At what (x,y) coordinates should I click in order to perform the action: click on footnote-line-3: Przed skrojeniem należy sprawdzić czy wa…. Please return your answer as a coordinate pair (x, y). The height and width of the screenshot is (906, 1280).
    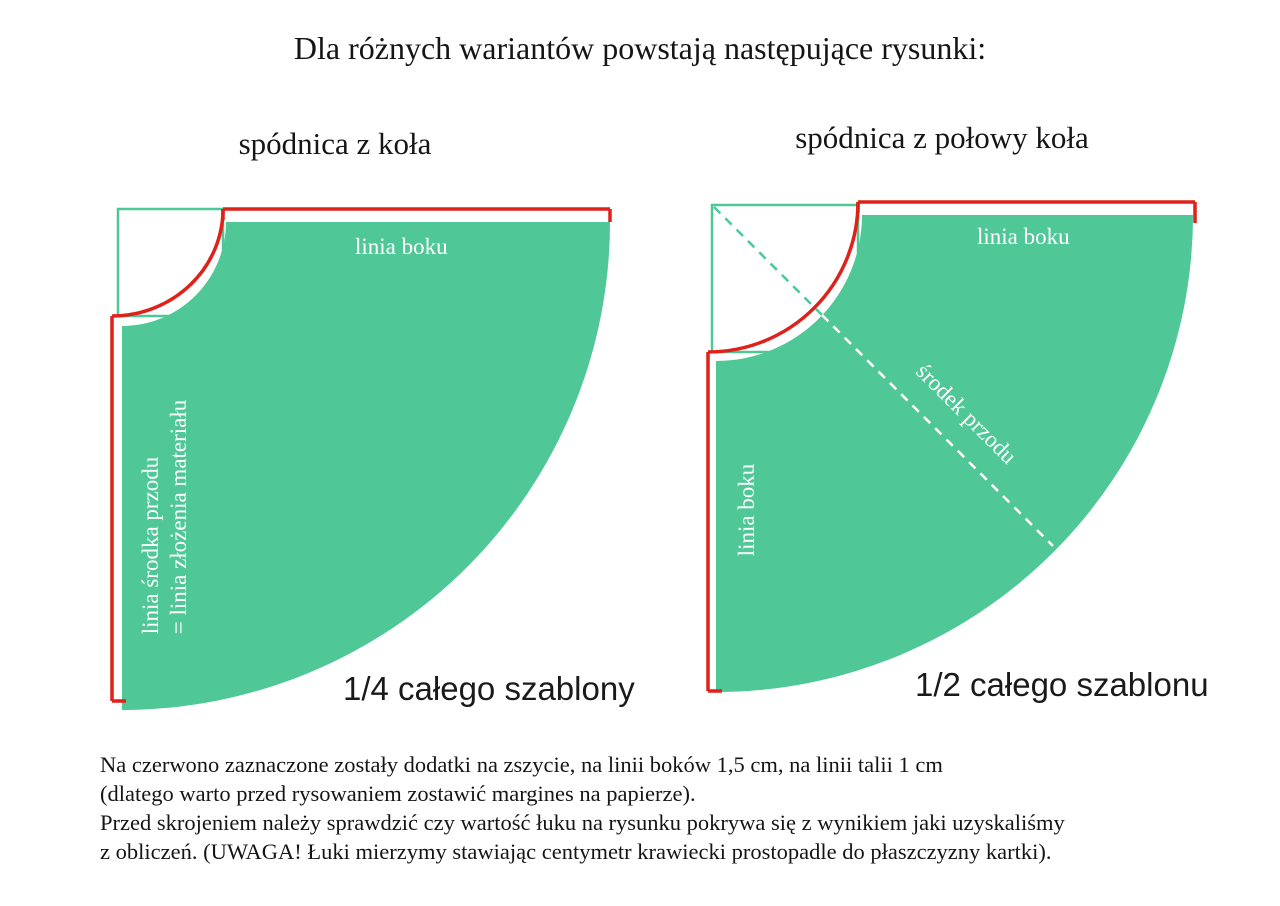
    Looking at the image, I should click on (582, 822).